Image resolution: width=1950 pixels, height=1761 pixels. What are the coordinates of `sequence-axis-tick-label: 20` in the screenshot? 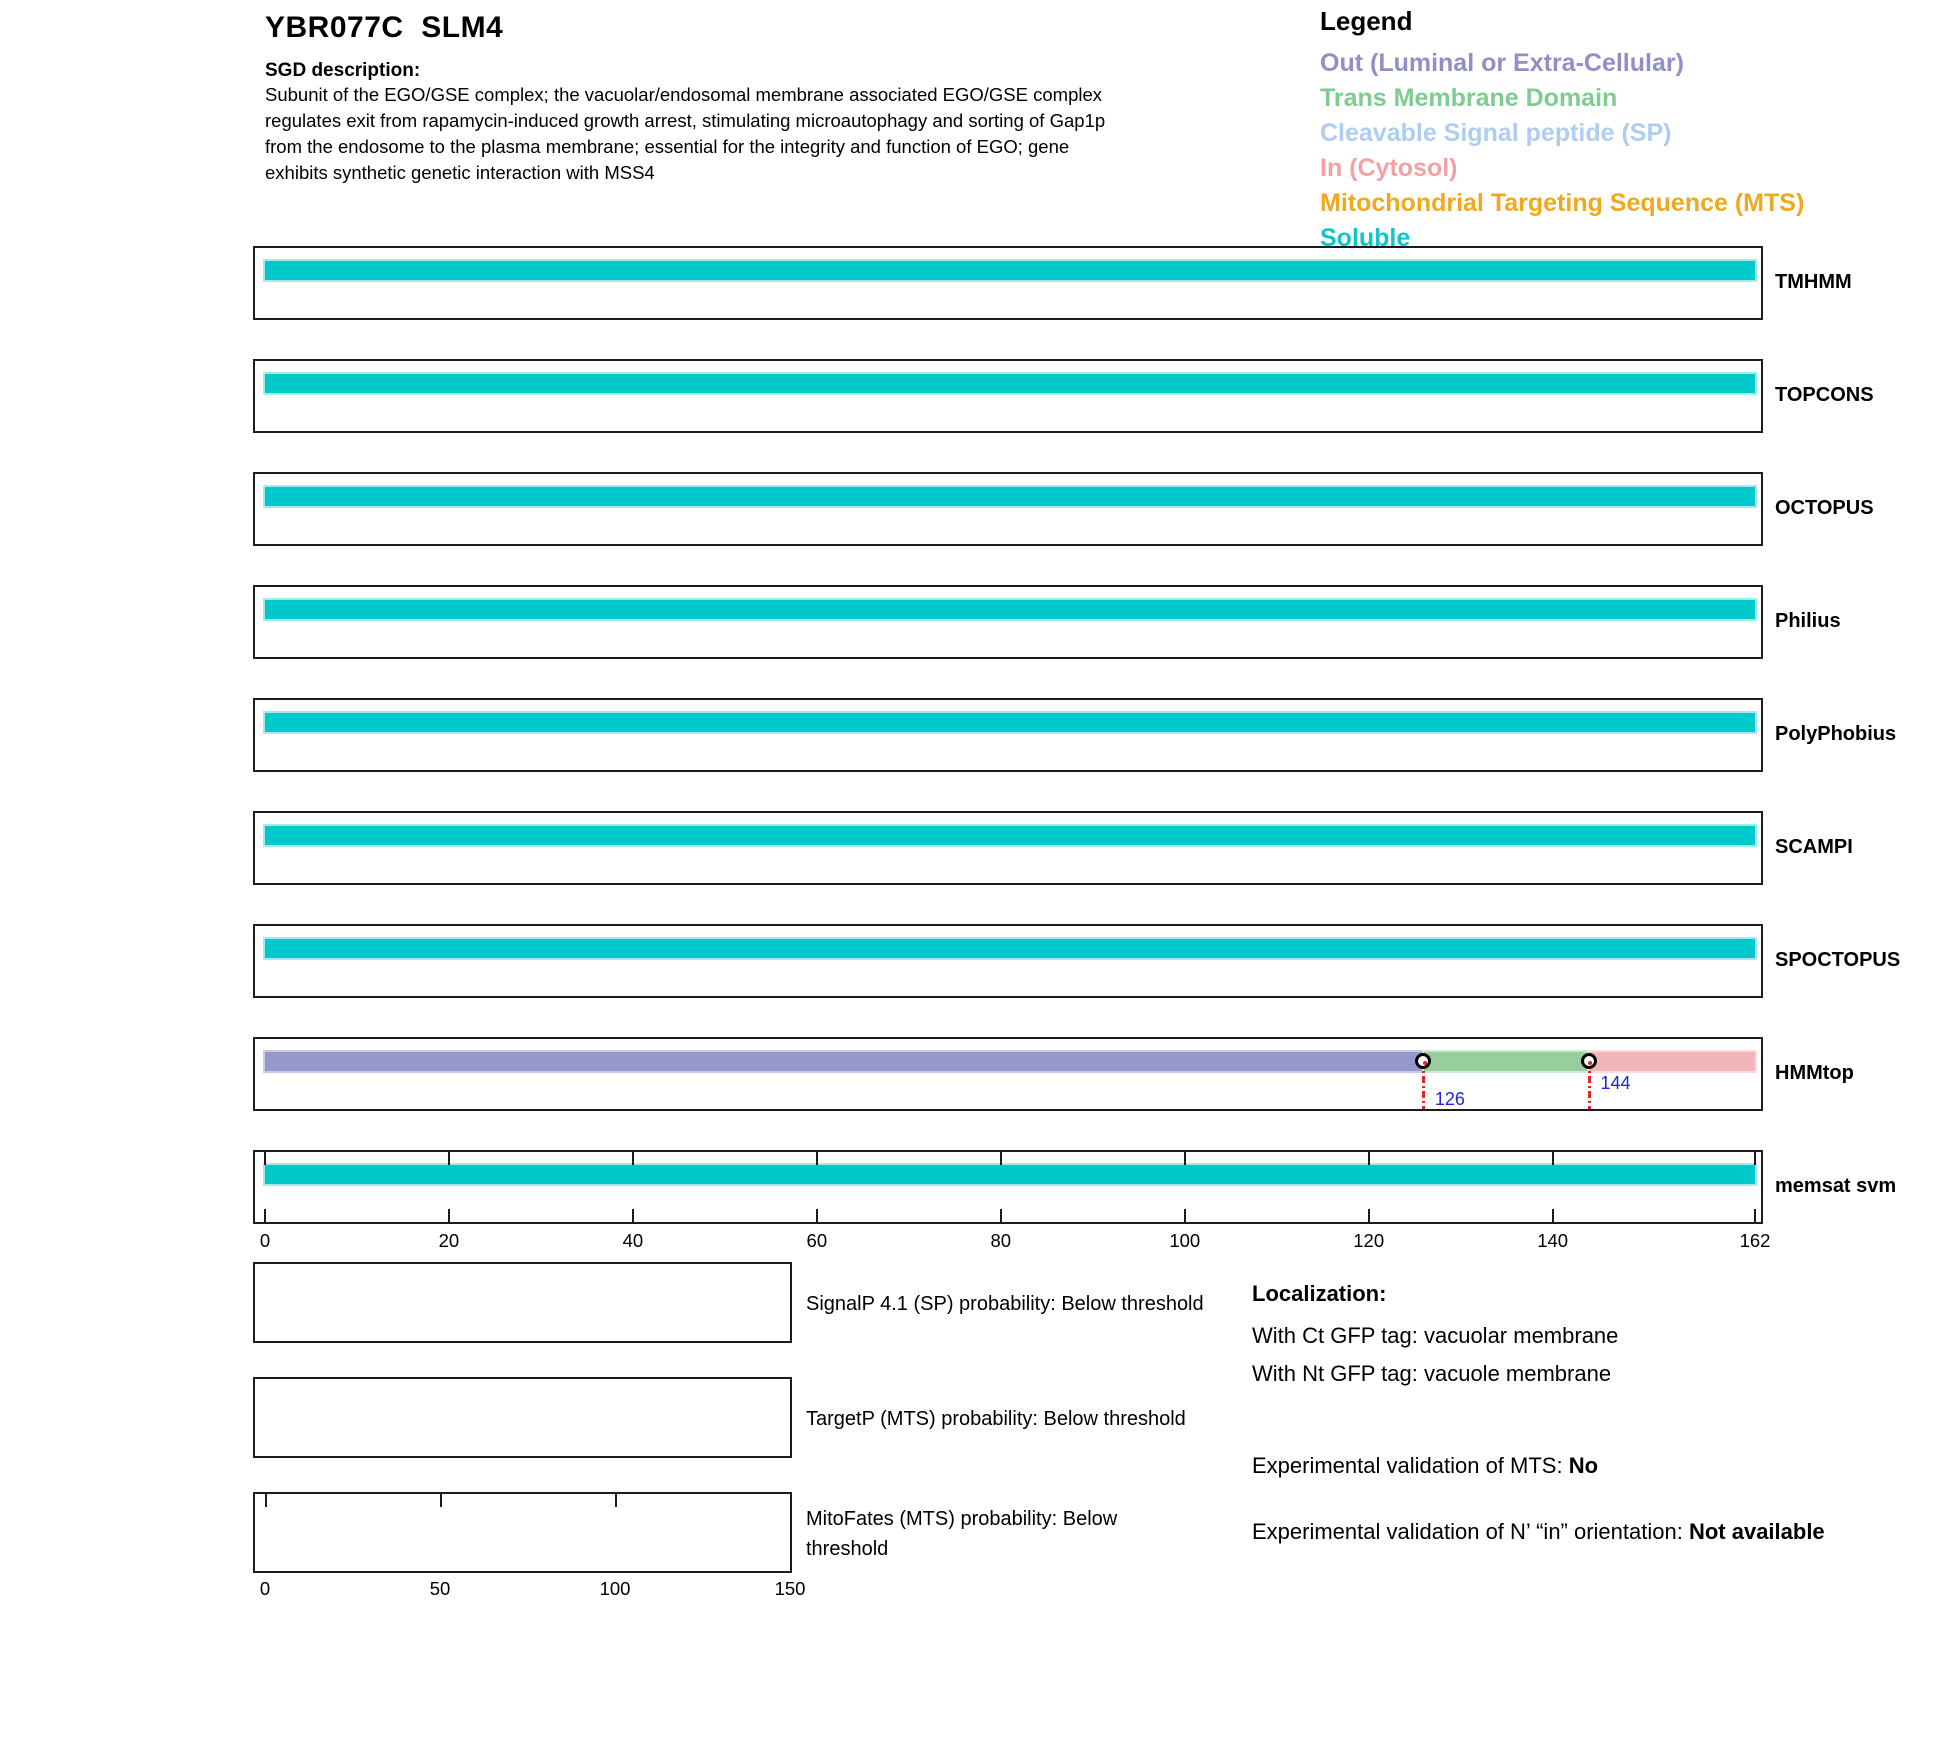 It's located at (449, 1240).